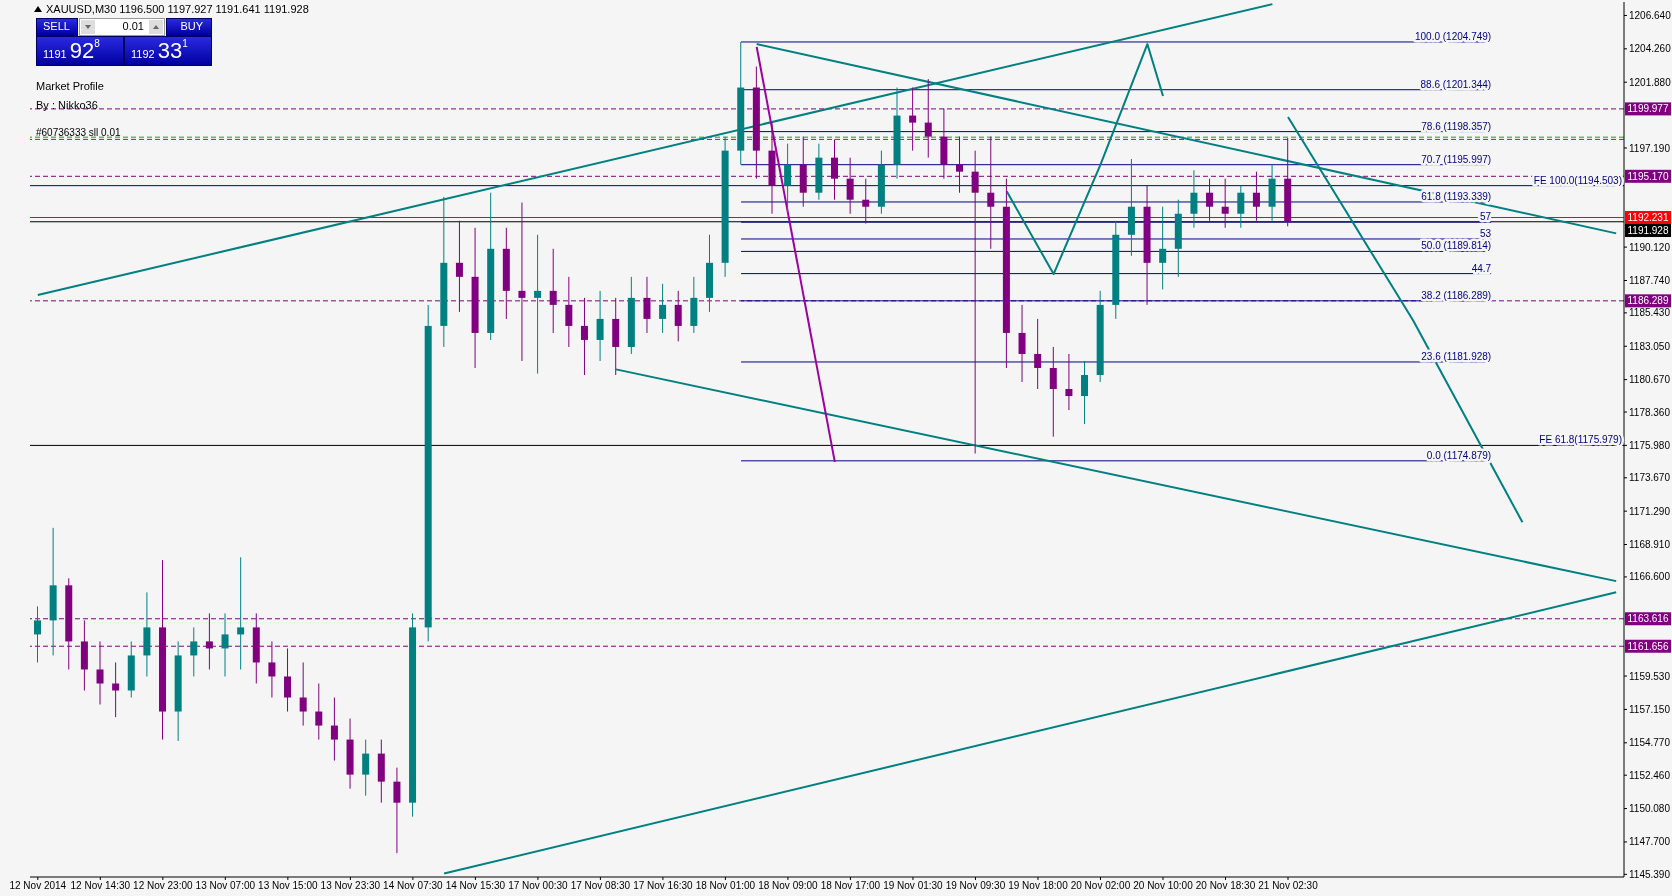 This screenshot has width=1672, height=896. What do you see at coordinates (1648, 231) in the screenshot?
I see `ref-line-label: 1191.928` at bounding box center [1648, 231].